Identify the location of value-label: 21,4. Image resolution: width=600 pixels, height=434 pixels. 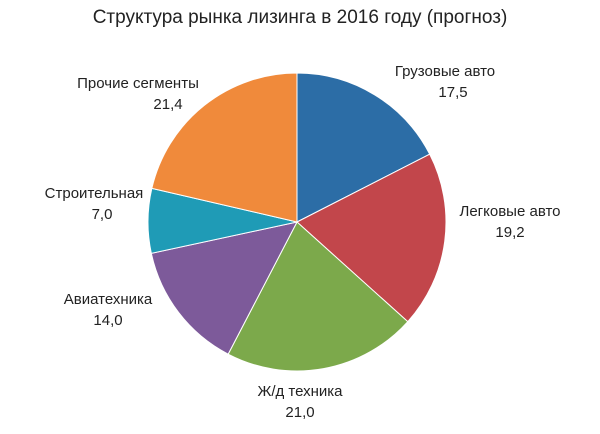
(167, 104).